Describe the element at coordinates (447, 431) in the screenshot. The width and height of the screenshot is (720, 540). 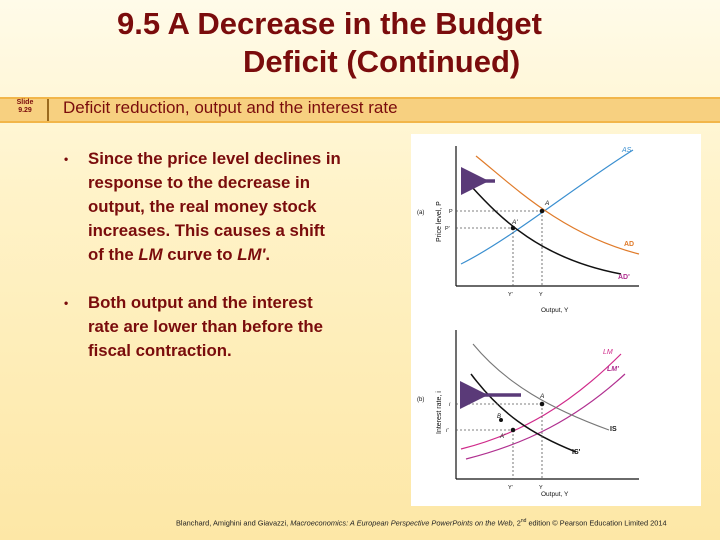
I see `i-prime-tick: i'` at that location.